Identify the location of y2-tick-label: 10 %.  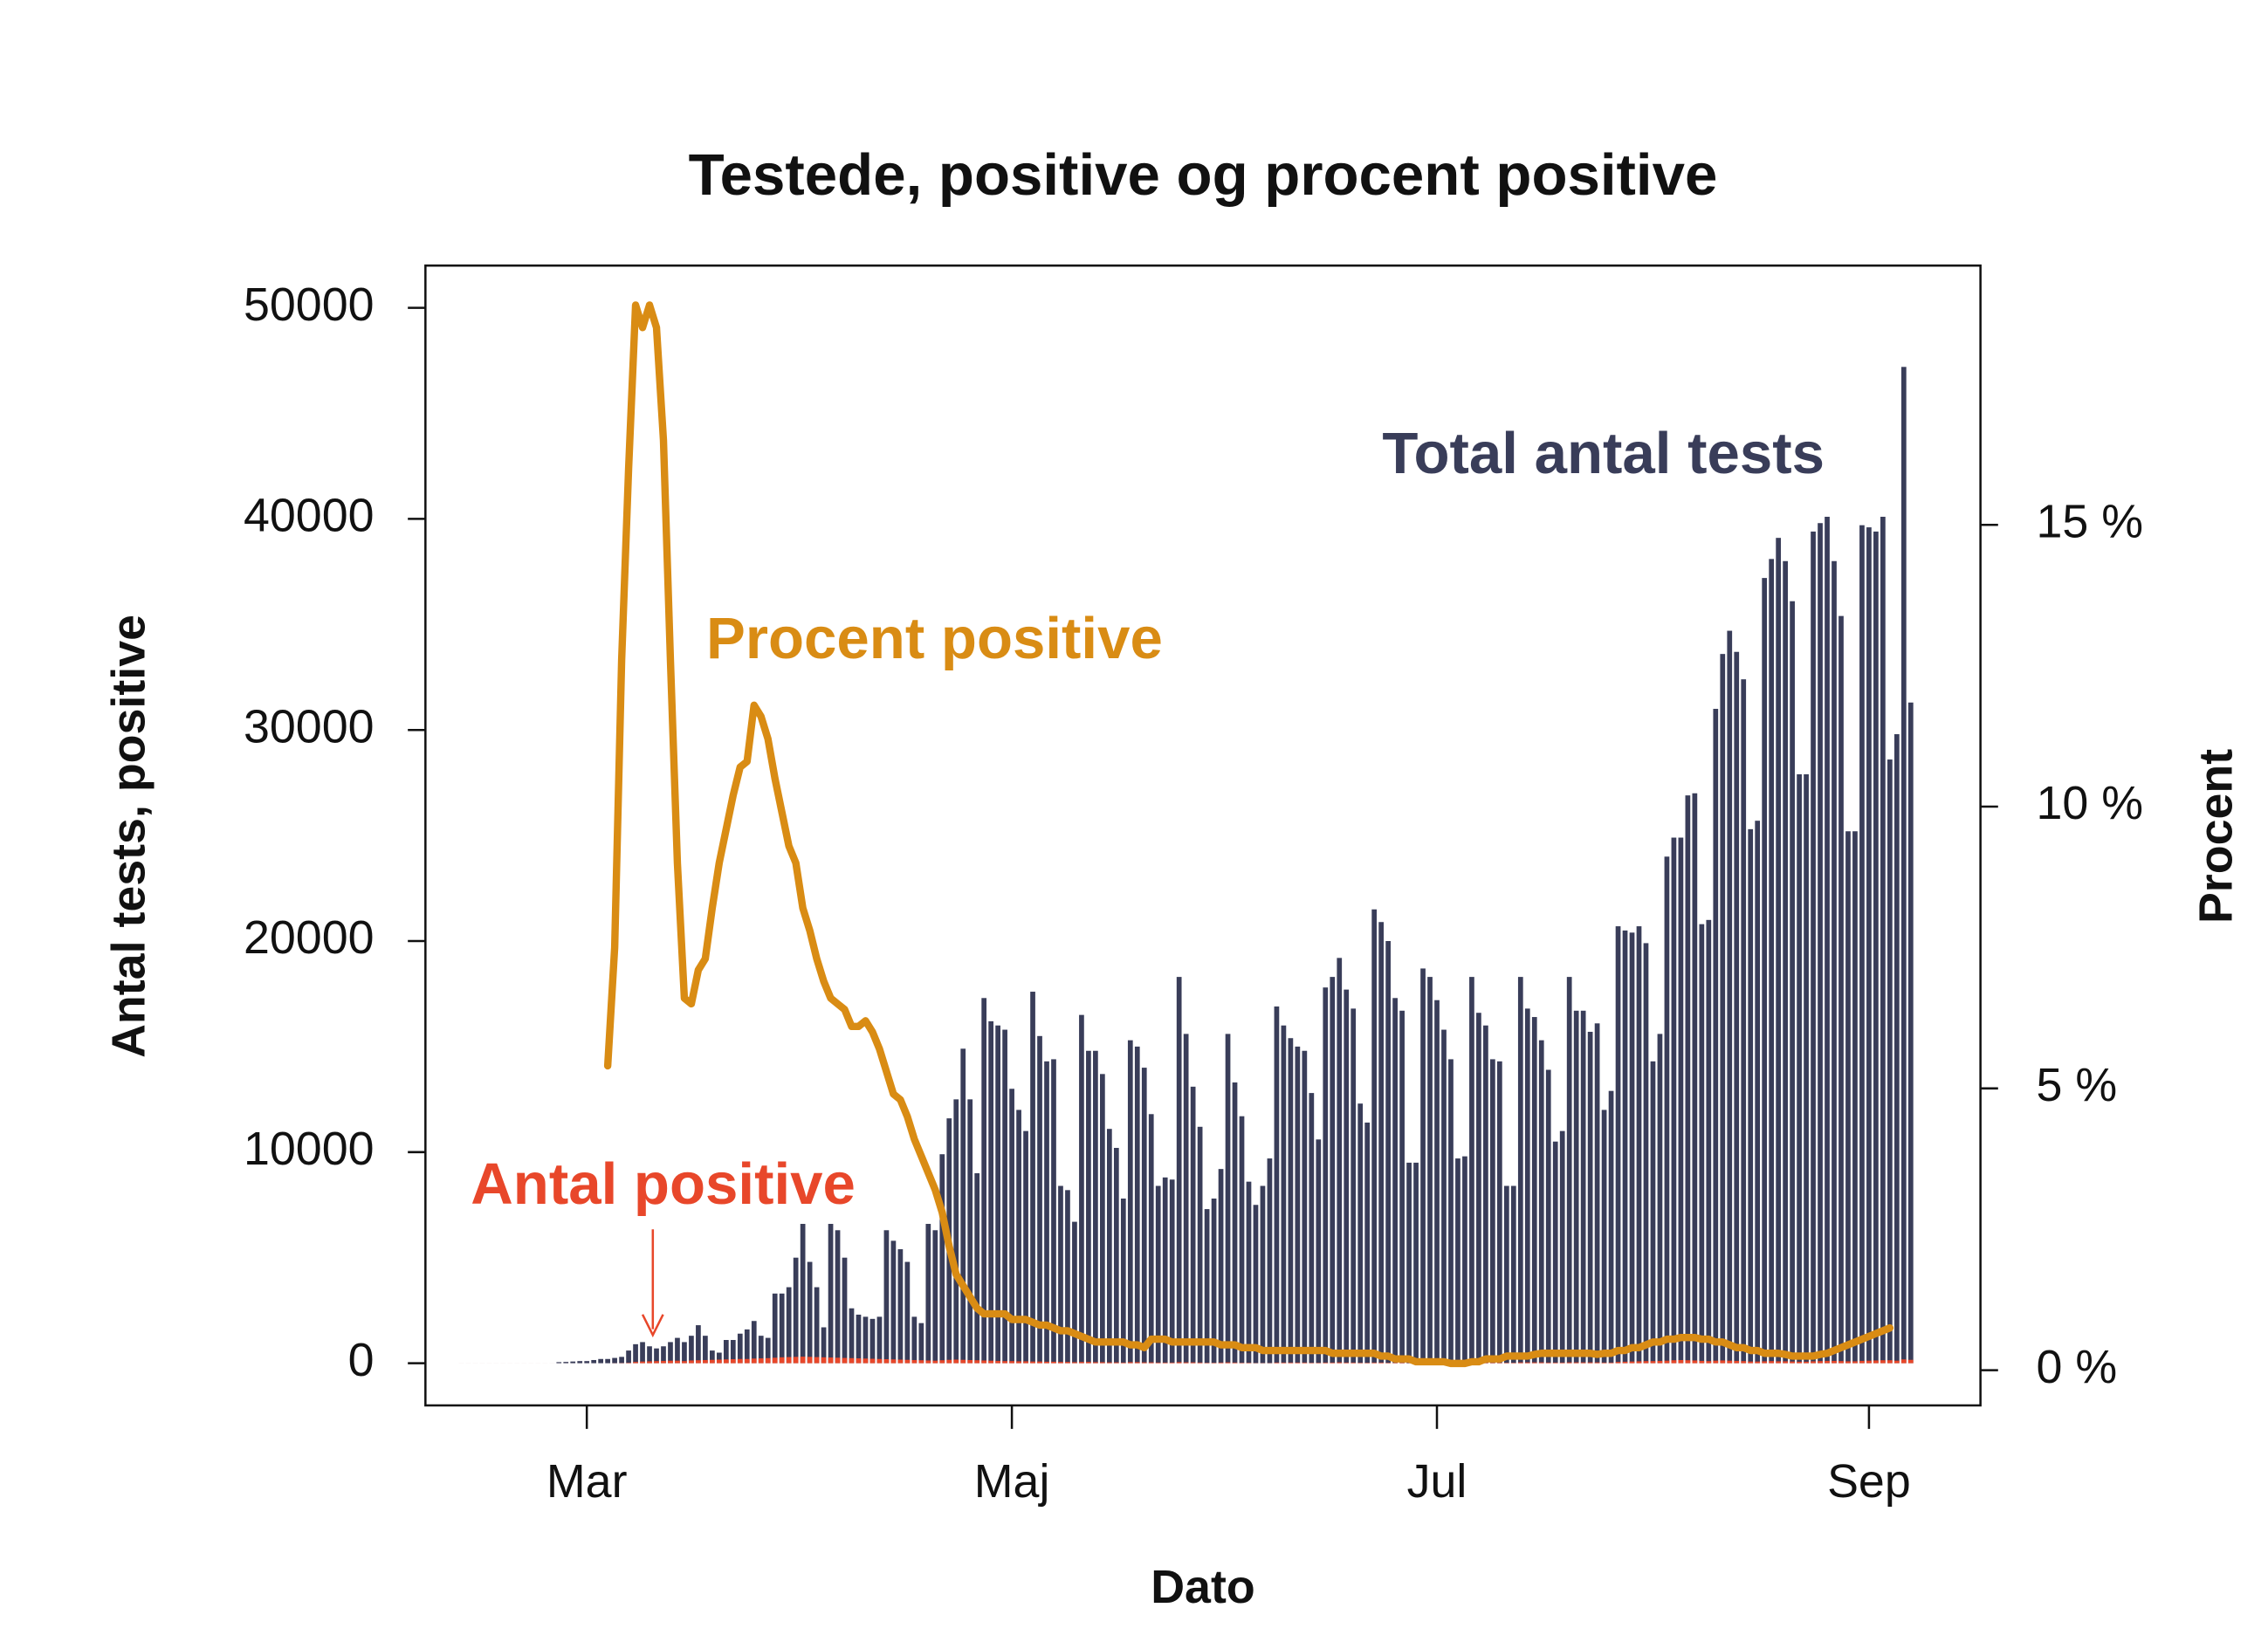
(2089, 803).